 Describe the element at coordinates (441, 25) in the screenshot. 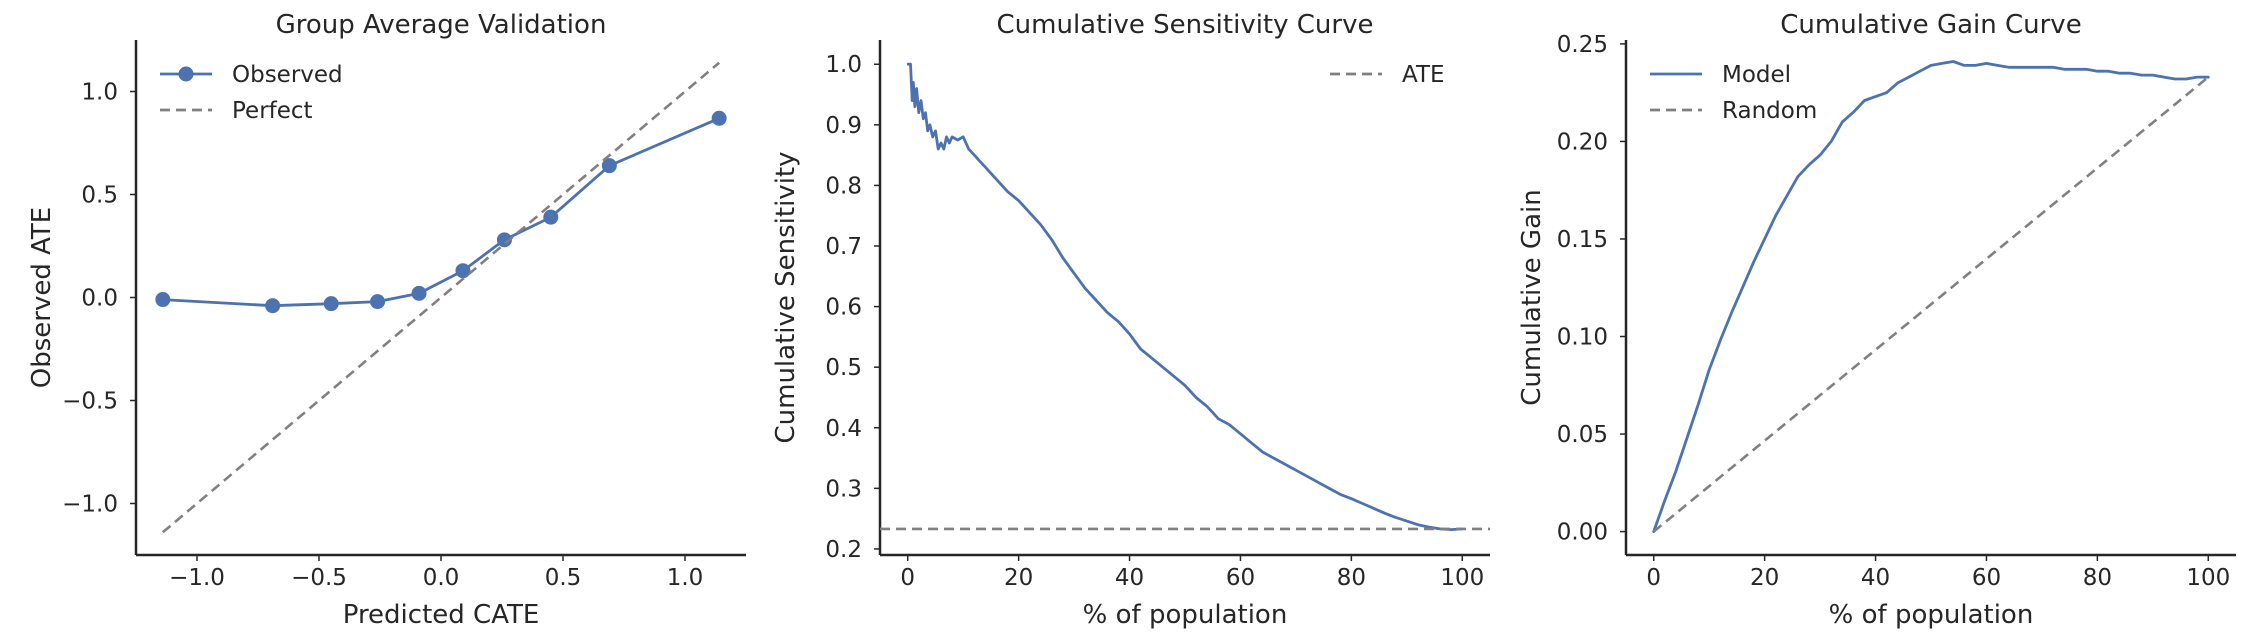

I see `chart-title: Group Average Validation` at that location.